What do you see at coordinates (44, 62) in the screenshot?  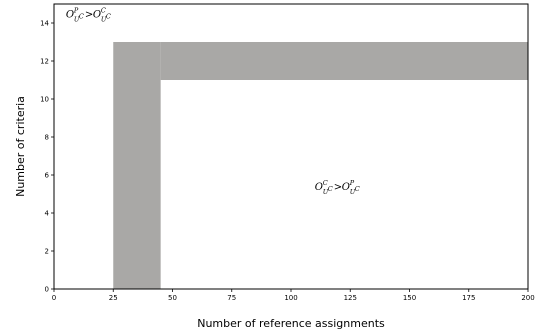 I see `y-tick-label: 12` at bounding box center [44, 62].